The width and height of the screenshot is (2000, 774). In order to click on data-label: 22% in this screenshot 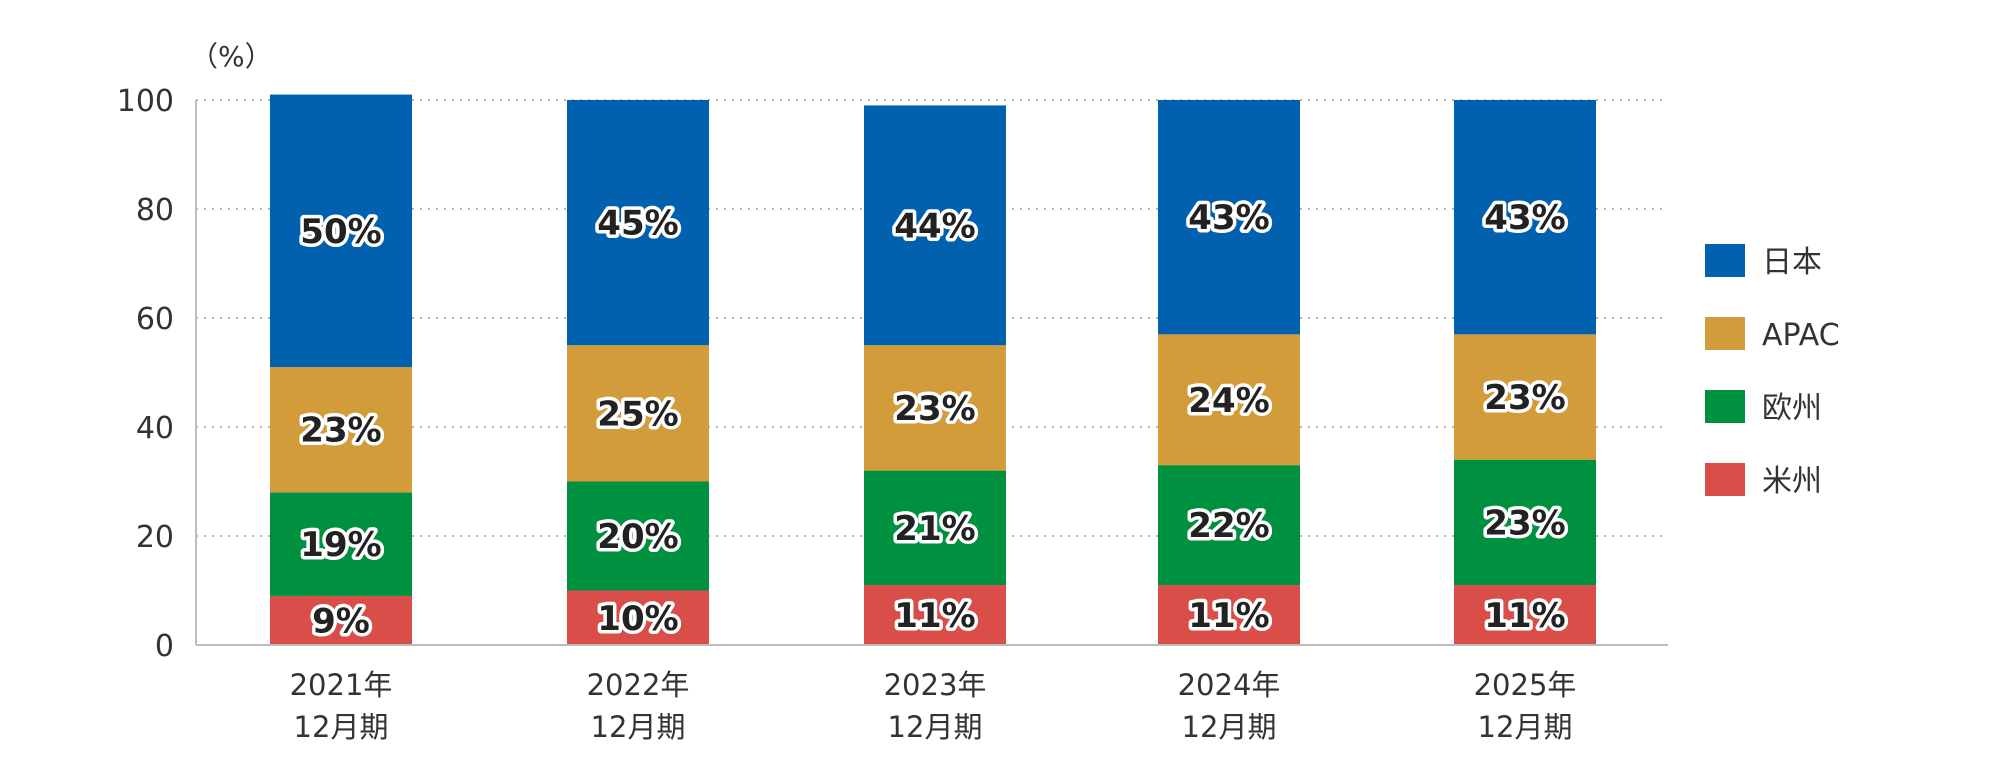, I will do `click(1228, 526)`.